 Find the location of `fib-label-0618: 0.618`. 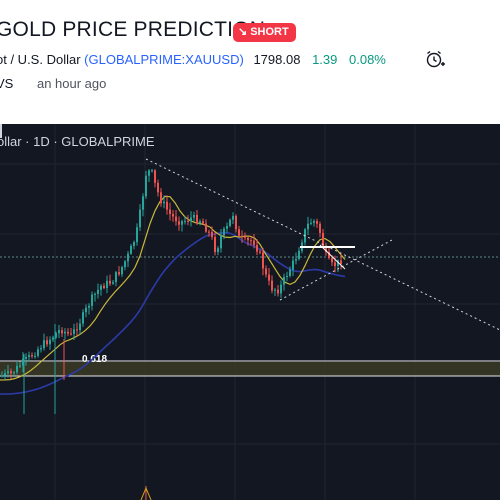

fib-label-0618: 0.618 is located at coordinates (94, 359).